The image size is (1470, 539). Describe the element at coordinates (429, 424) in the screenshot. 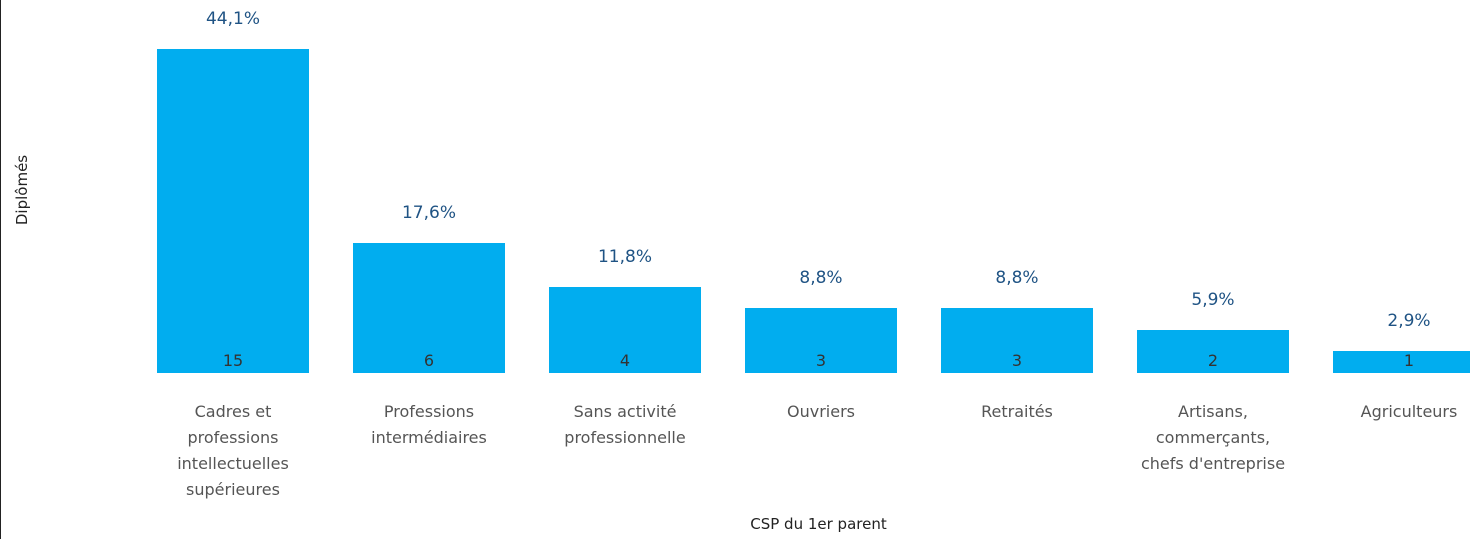

I see `x-tick-label: Professions intermédiaires` at that location.